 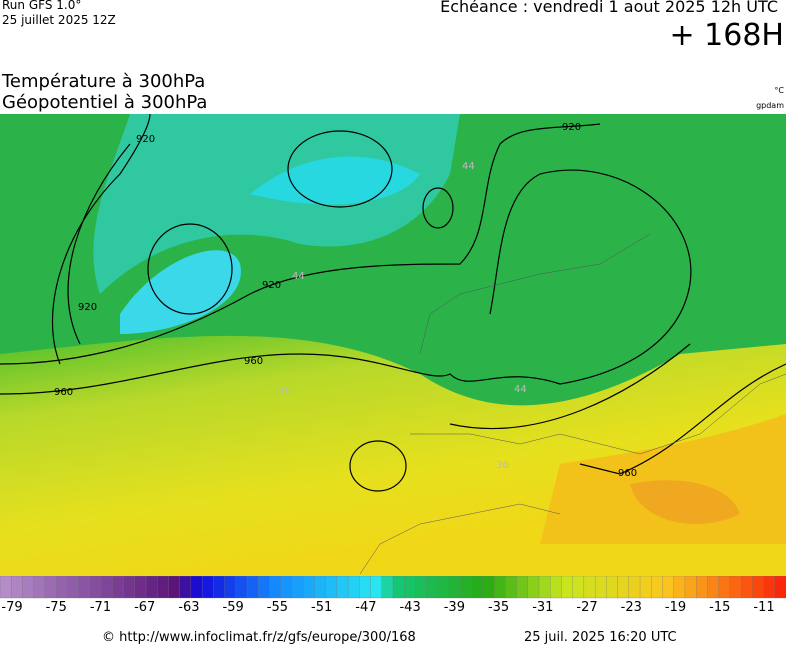 What do you see at coordinates (587, 607) in the screenshot?
I see `scale-label: -27` at bounding box center [587, 607].